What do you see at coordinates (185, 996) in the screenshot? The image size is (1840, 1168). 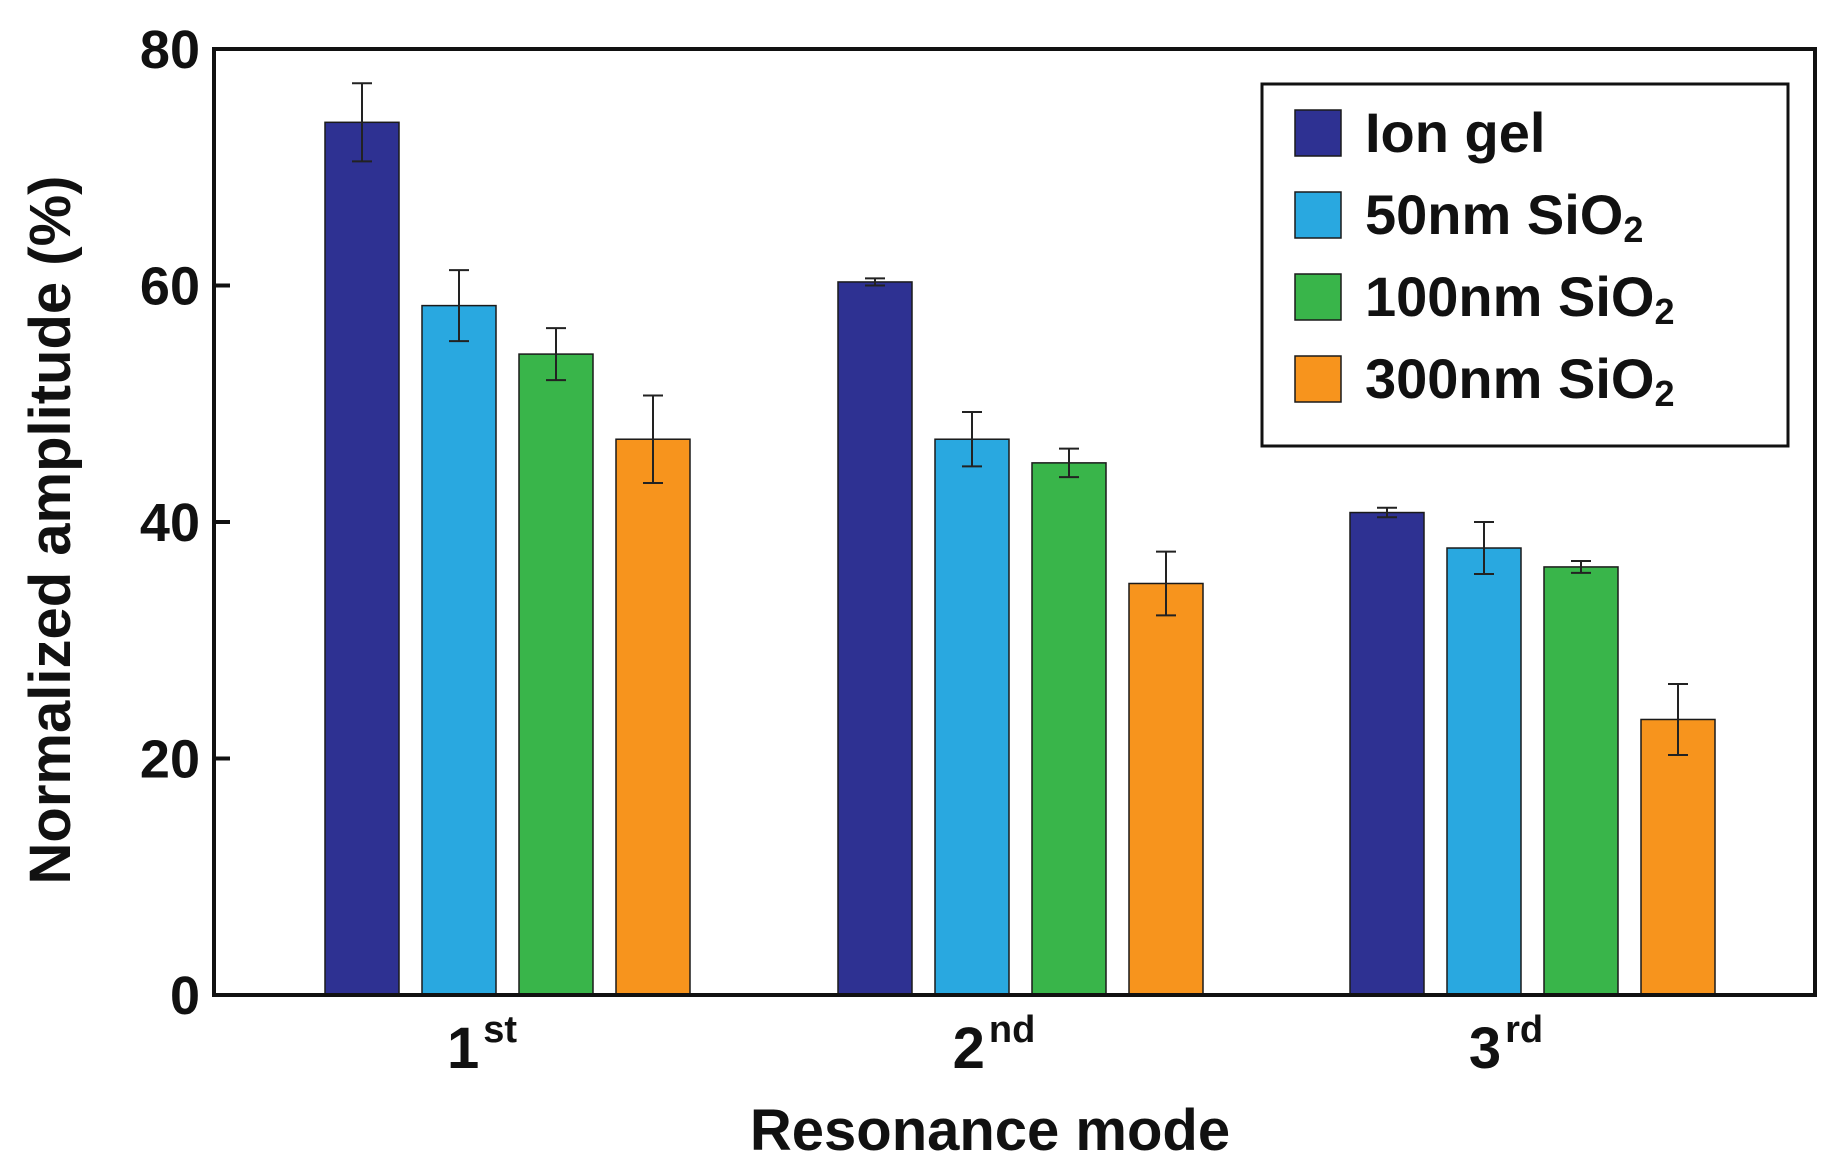 I see `y-tick-label: 0` at bounding box center [185, 996].